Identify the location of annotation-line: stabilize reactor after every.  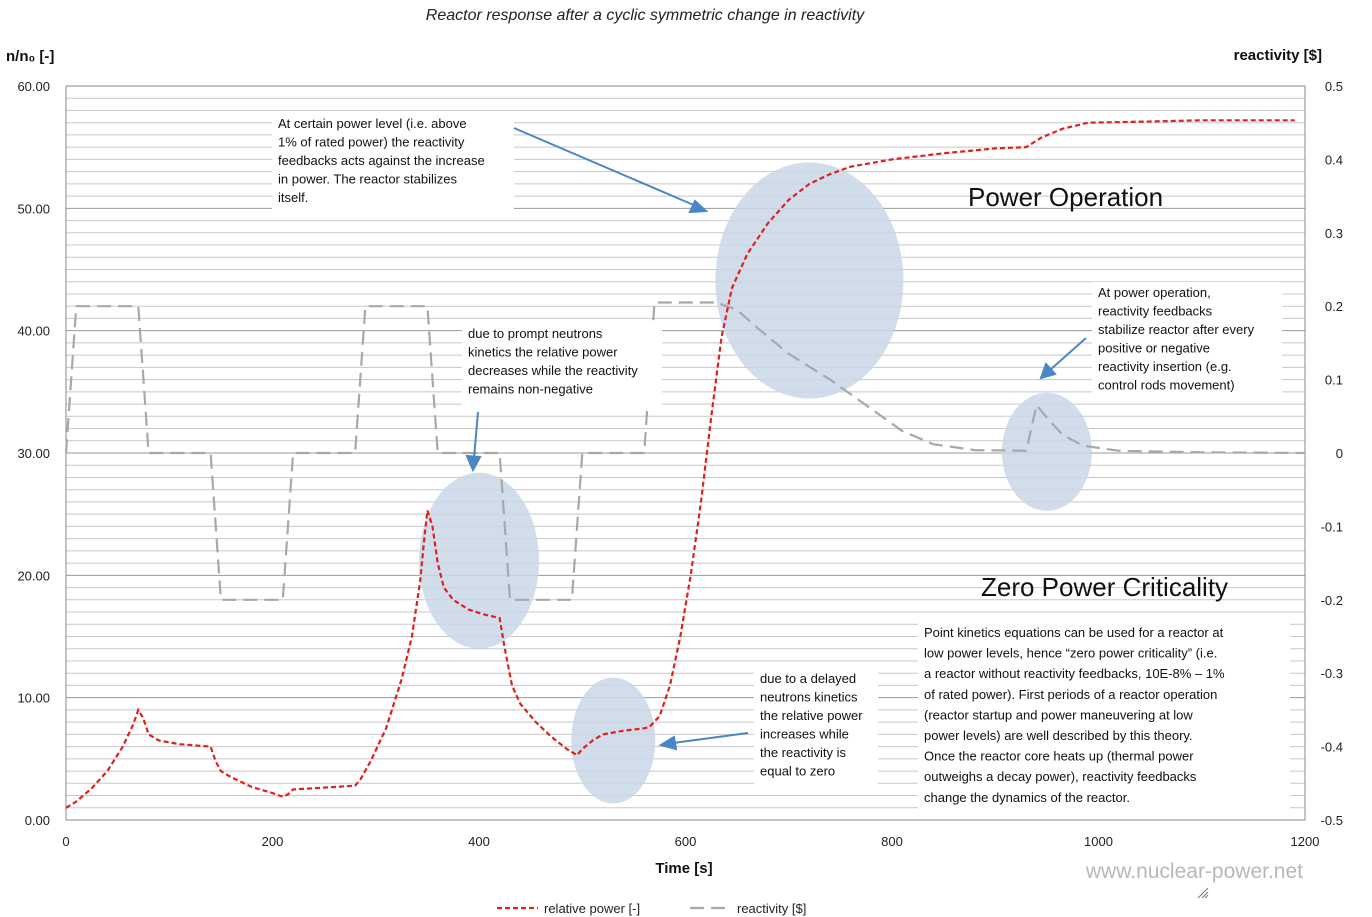
(1176, 329).